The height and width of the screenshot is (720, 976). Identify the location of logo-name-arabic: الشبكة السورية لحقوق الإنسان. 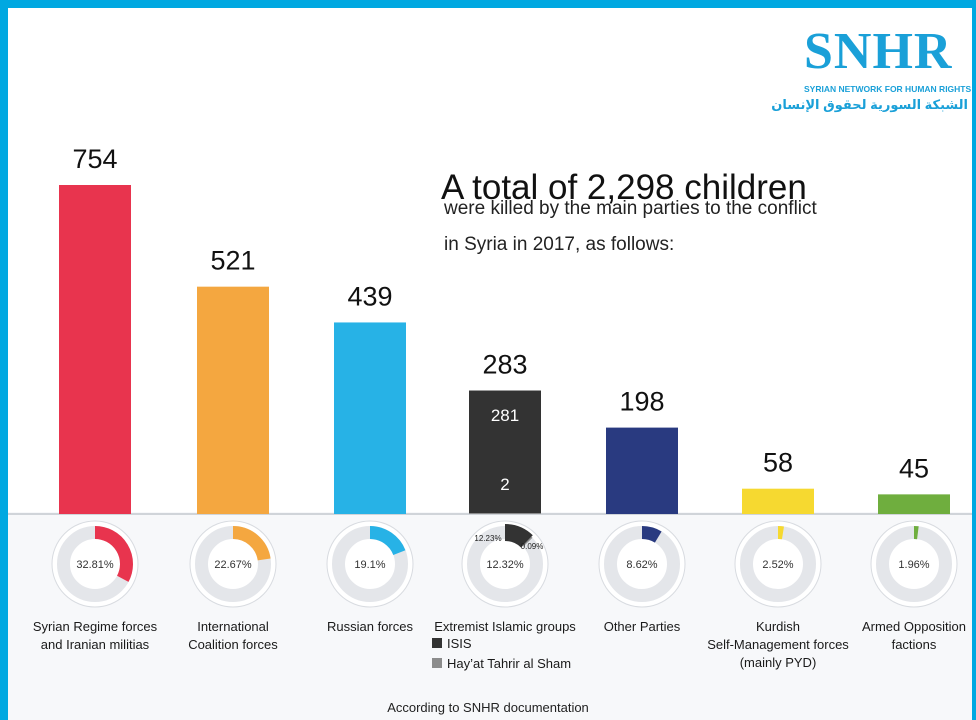
(869, 104).